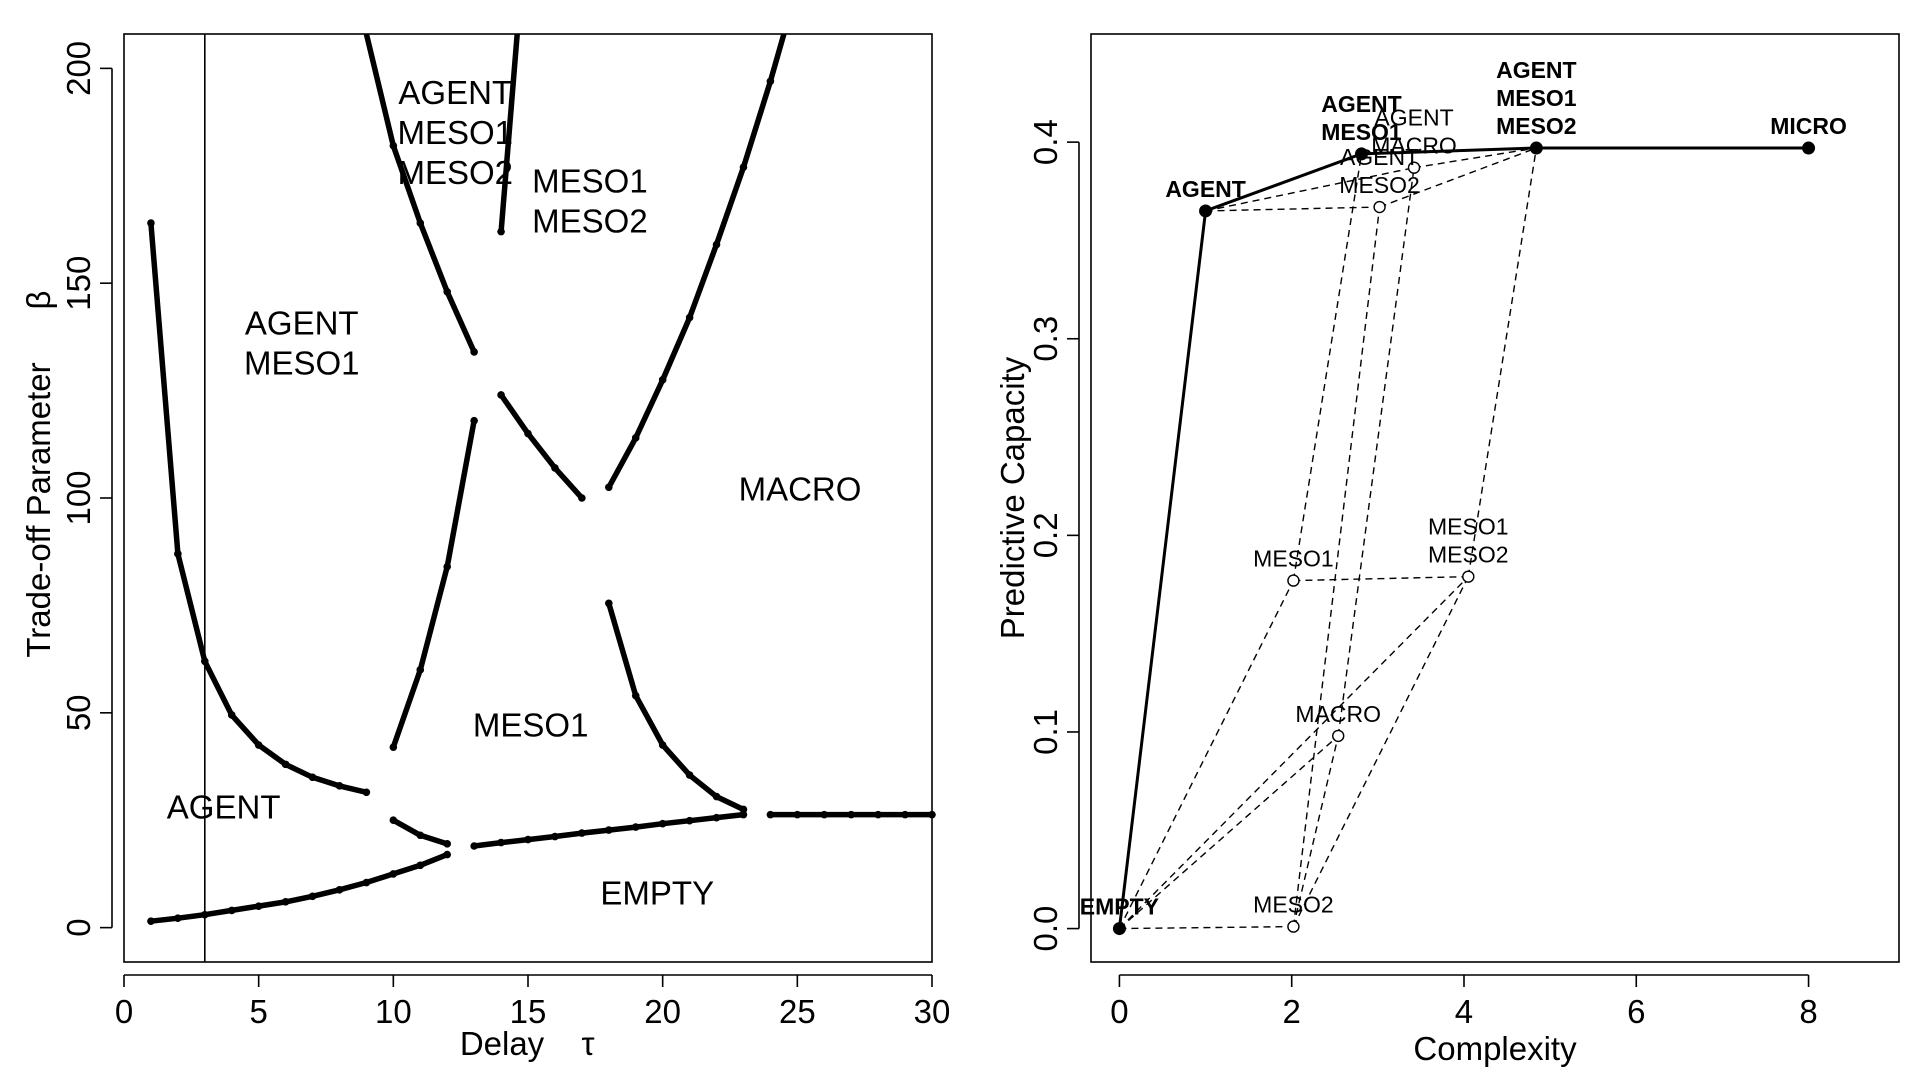 The width and height of the screenshot is (1920, 1080). Describe the element at coordinates (800, 488) in the screenshot. I see `region-label-macro: MACRO` at that location.